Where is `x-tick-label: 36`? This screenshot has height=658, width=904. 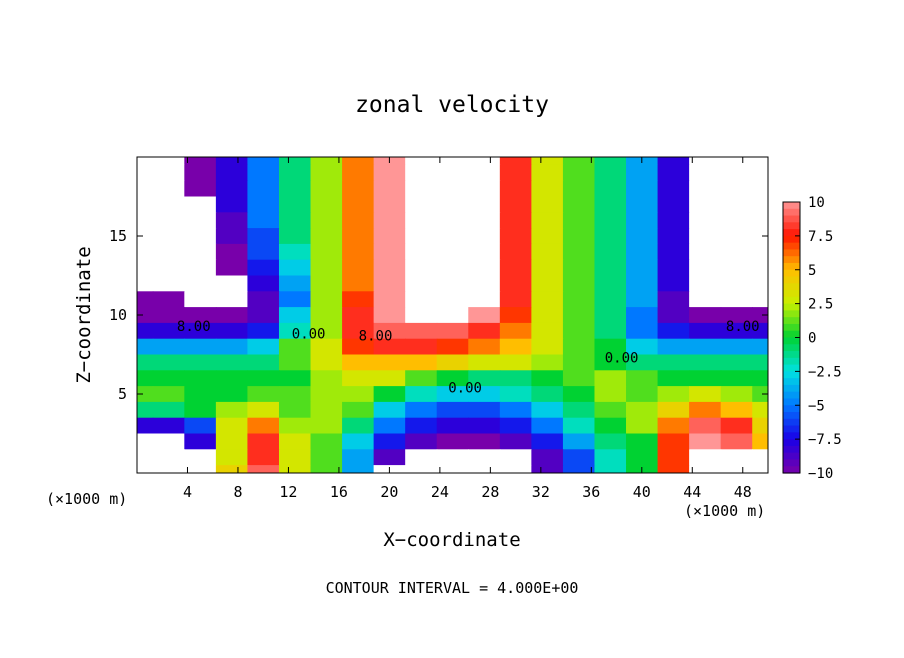 x-tick-label: 36 is located at coordinates (591, 492).